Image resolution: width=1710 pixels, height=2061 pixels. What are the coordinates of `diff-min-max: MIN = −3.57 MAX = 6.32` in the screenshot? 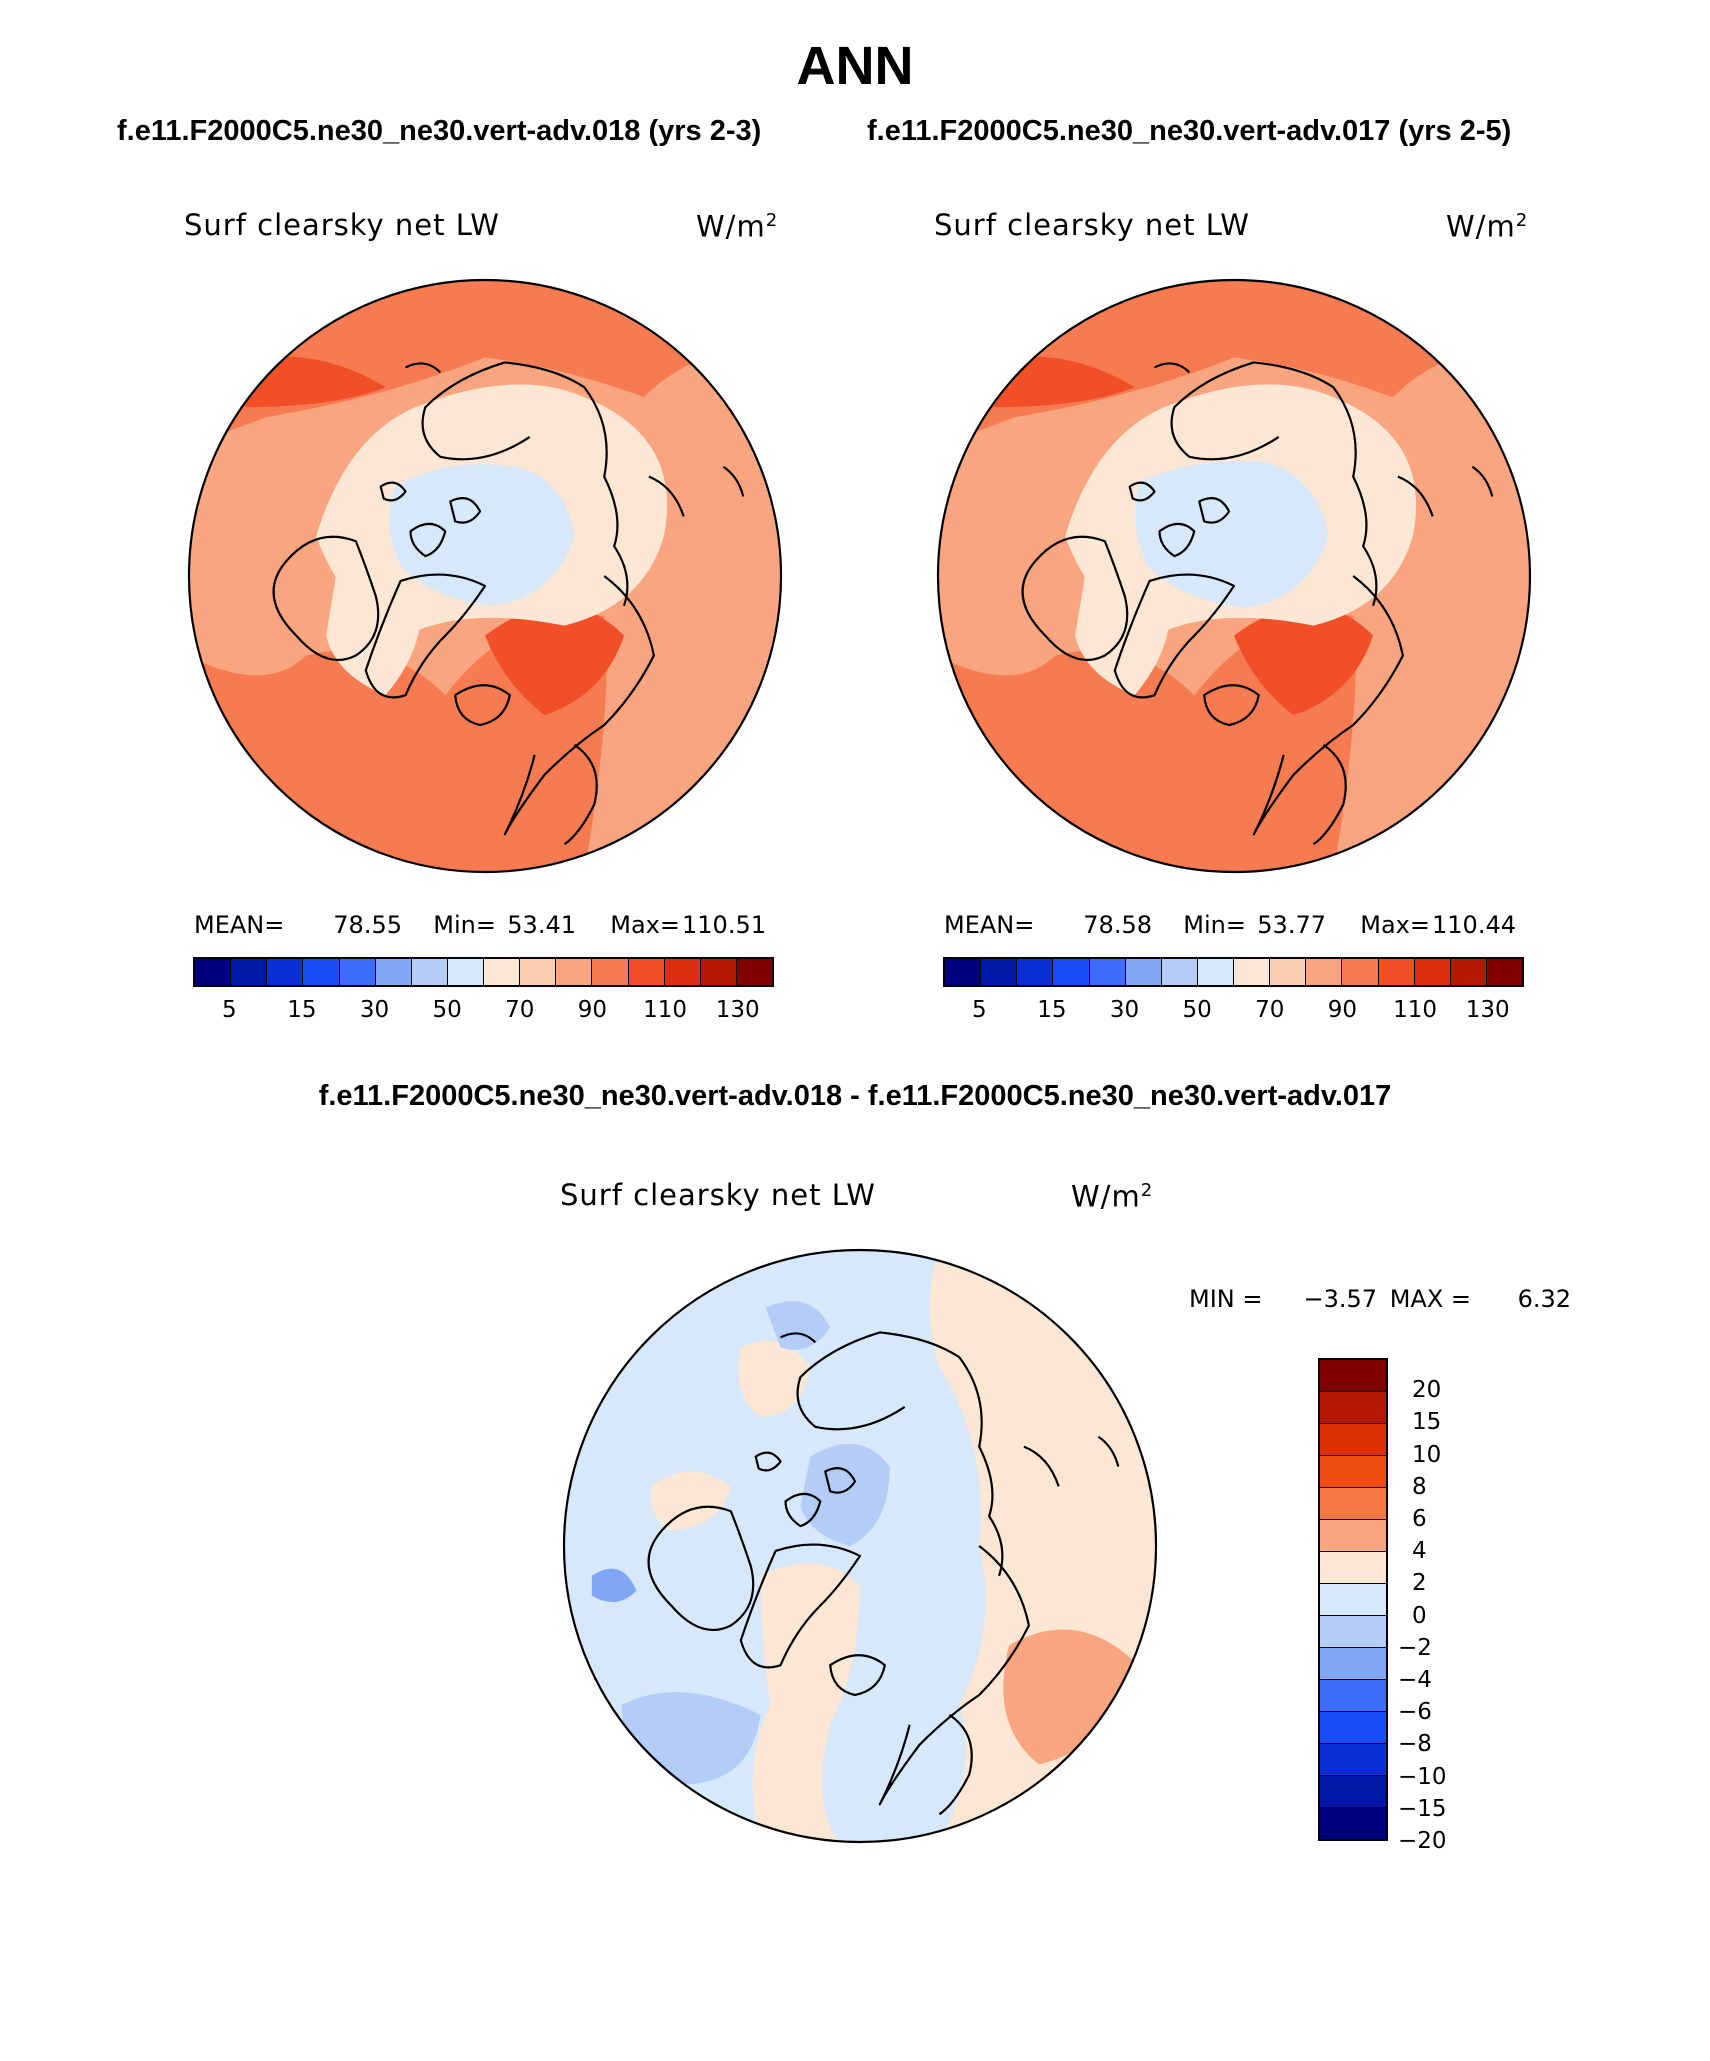 It's located at (1380, 1299).